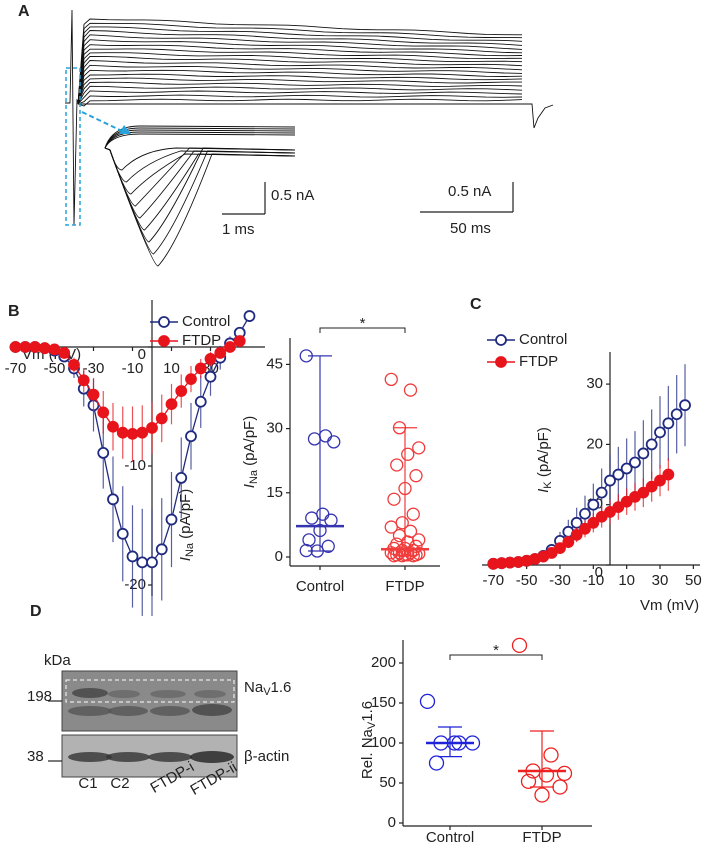  What do you see at coordinates (119, 783) in the screenshot?
I see `lane-label: C2` at bounding box center [119, 783].